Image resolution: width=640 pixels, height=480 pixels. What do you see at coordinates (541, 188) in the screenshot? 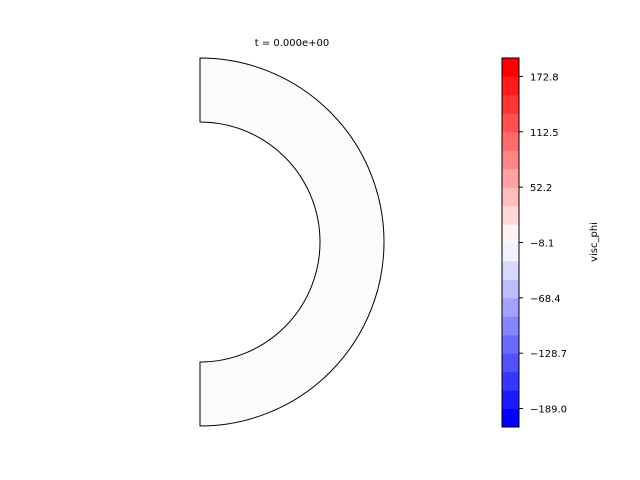
I see `colorbar-tick-label: 52.2` at bounding box center [541, 188].